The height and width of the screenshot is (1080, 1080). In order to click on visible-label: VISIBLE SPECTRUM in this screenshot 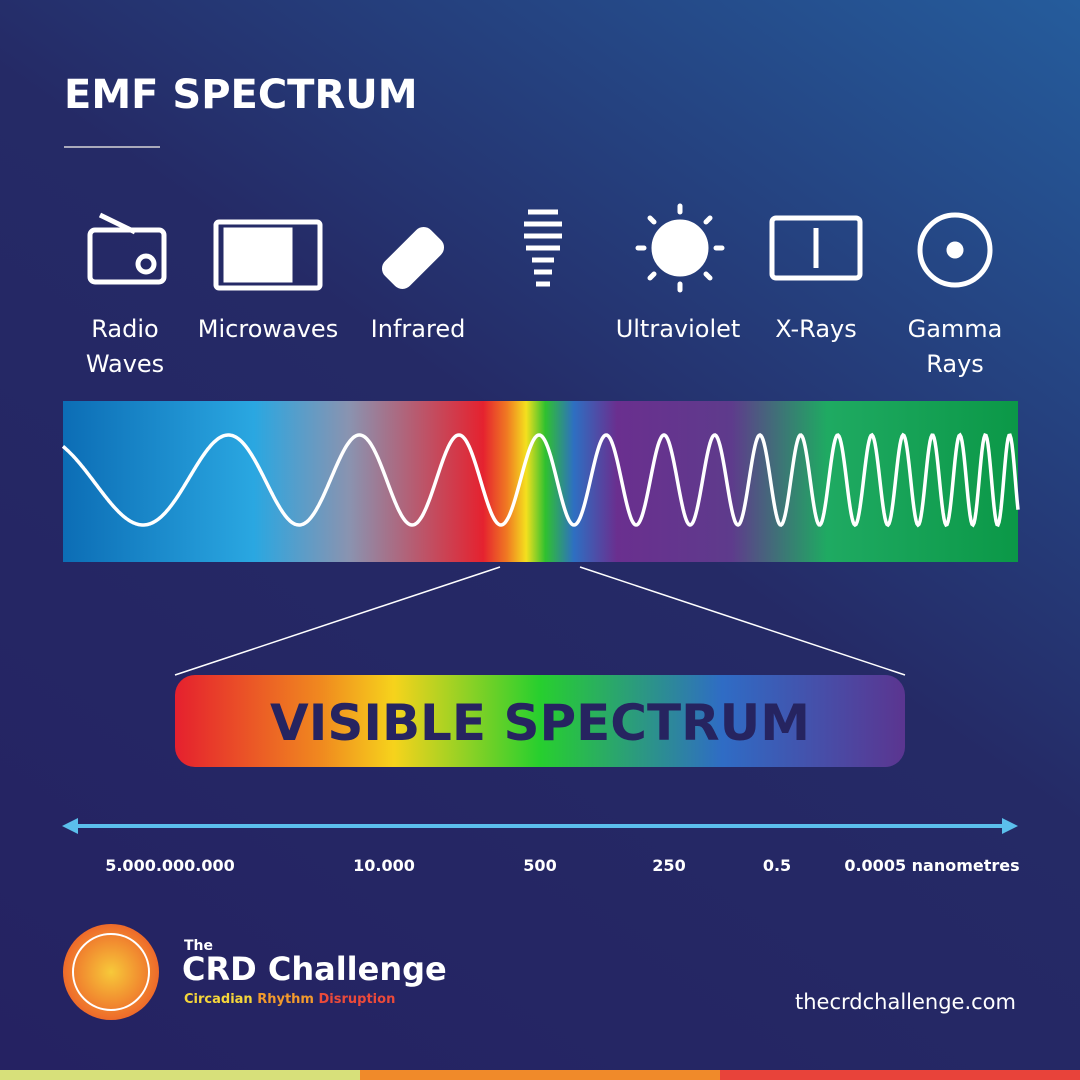, I will do `click(540, 723)`.